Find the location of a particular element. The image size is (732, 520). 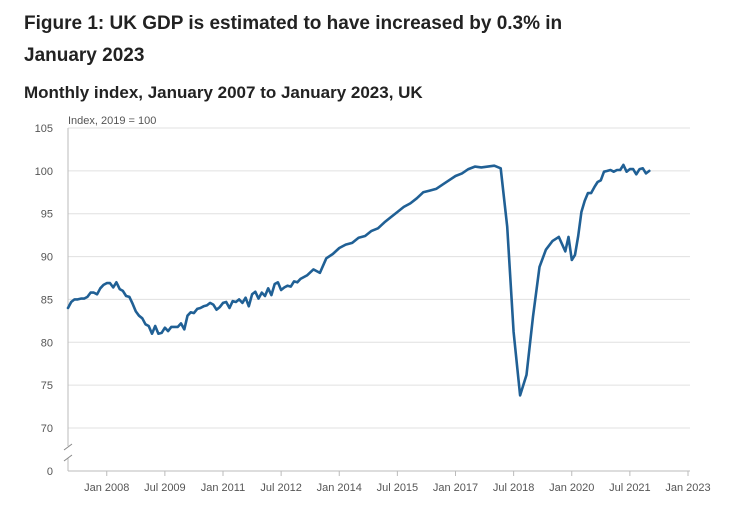

x-tick-label-1: Jul 2009 is located at coordinates (165, 488).